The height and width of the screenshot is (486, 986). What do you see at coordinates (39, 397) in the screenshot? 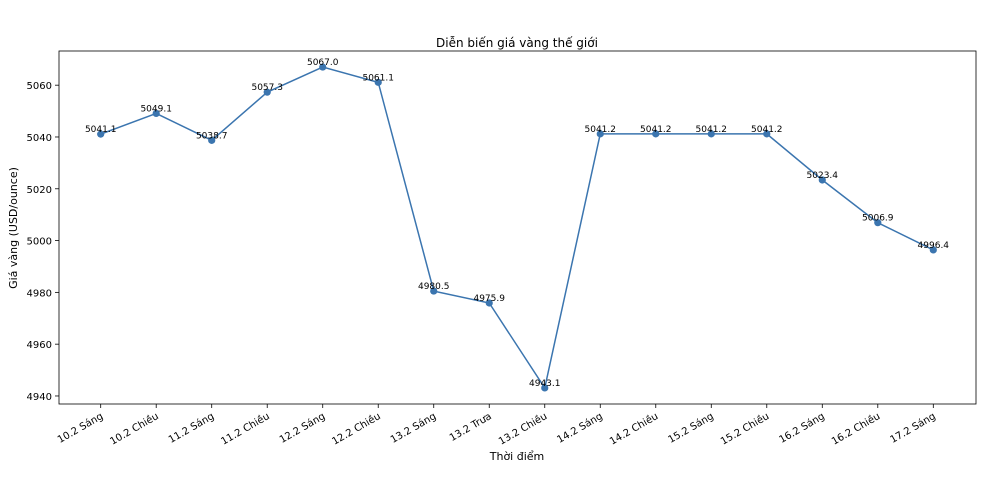
I see `y-tick-label: 4940` at bounding box center [39, 397].